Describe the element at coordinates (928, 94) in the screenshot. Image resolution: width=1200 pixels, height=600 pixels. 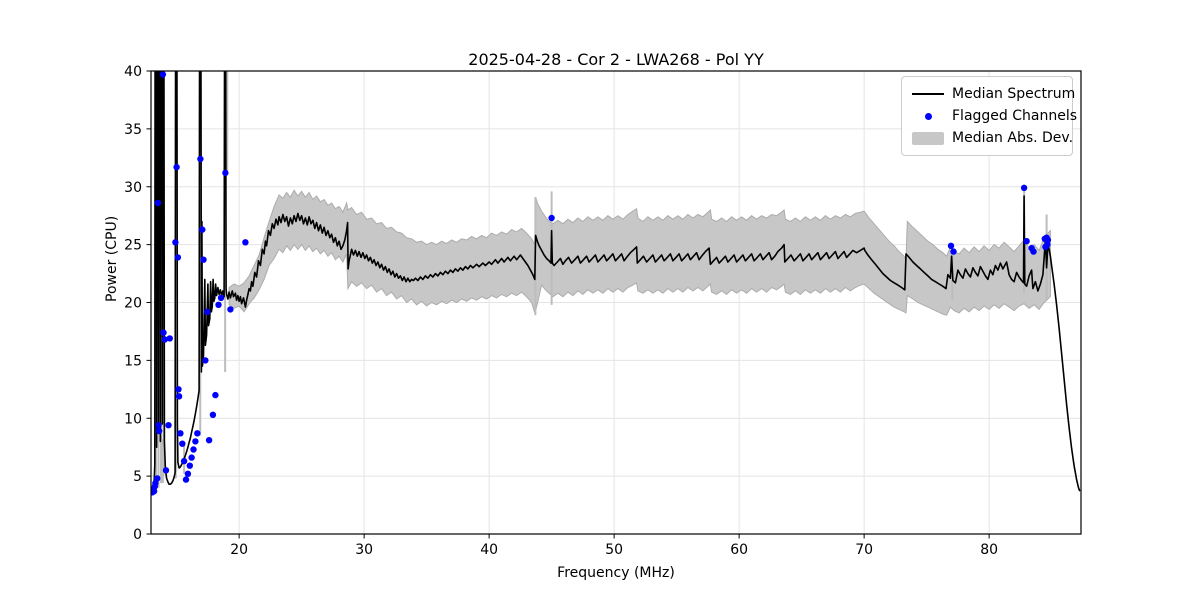
I see `median-line-swatch` at that location.